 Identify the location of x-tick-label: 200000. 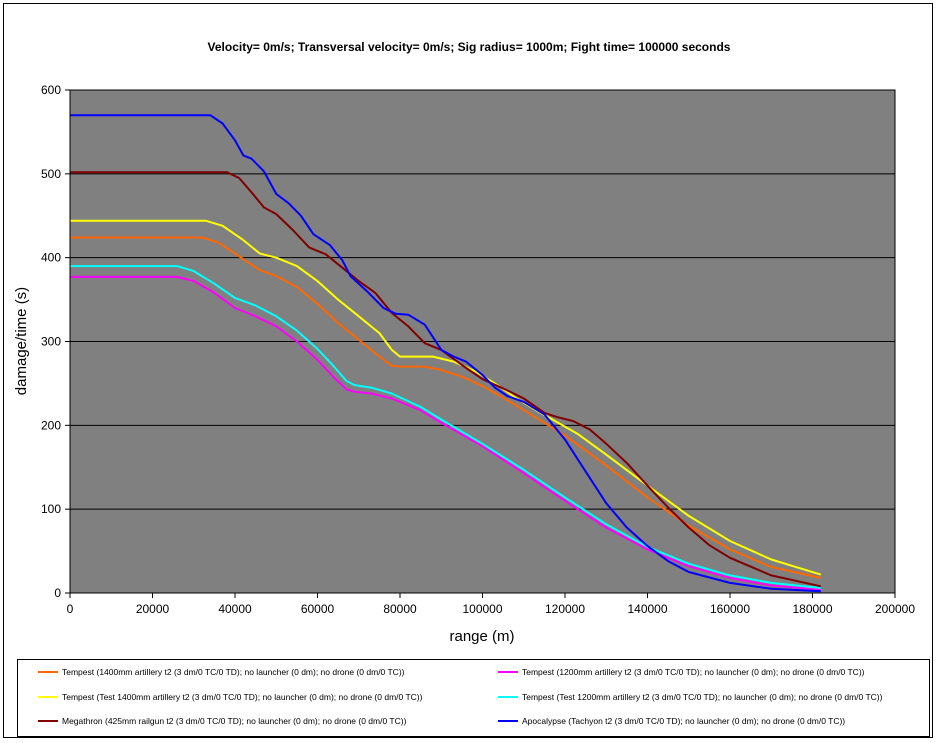
(895, 609).